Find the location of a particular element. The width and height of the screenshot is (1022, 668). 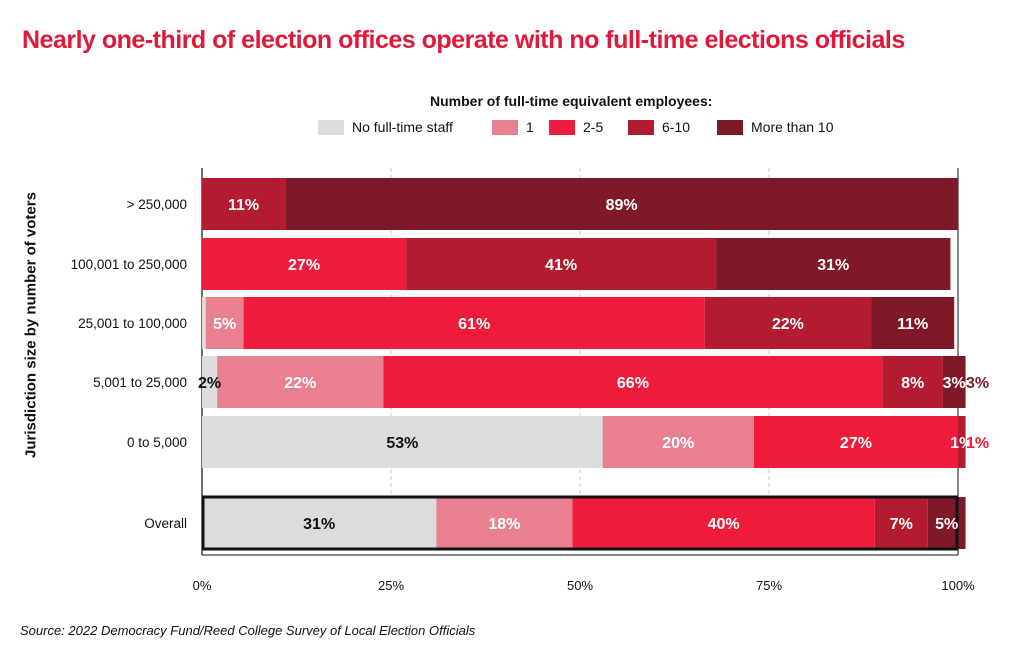

segment-label: 3% is located at coordinates (954, 383).